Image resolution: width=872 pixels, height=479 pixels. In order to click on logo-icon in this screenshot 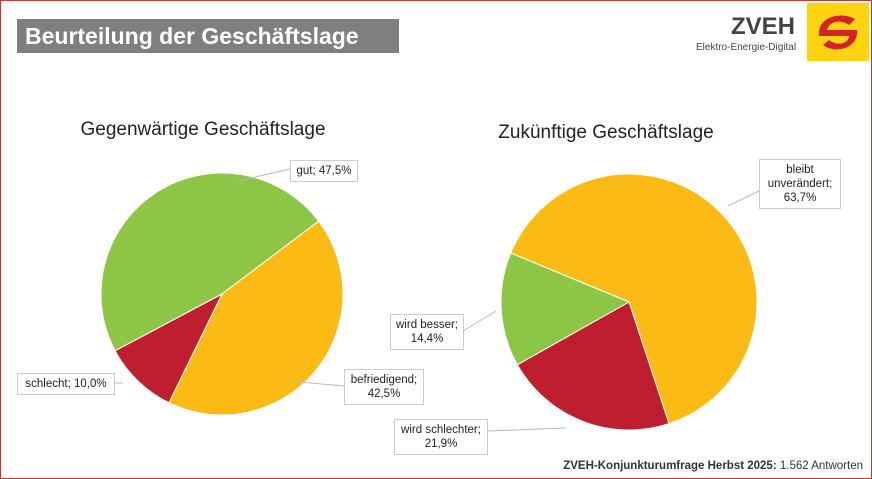, I will do `click(838, 32)`.